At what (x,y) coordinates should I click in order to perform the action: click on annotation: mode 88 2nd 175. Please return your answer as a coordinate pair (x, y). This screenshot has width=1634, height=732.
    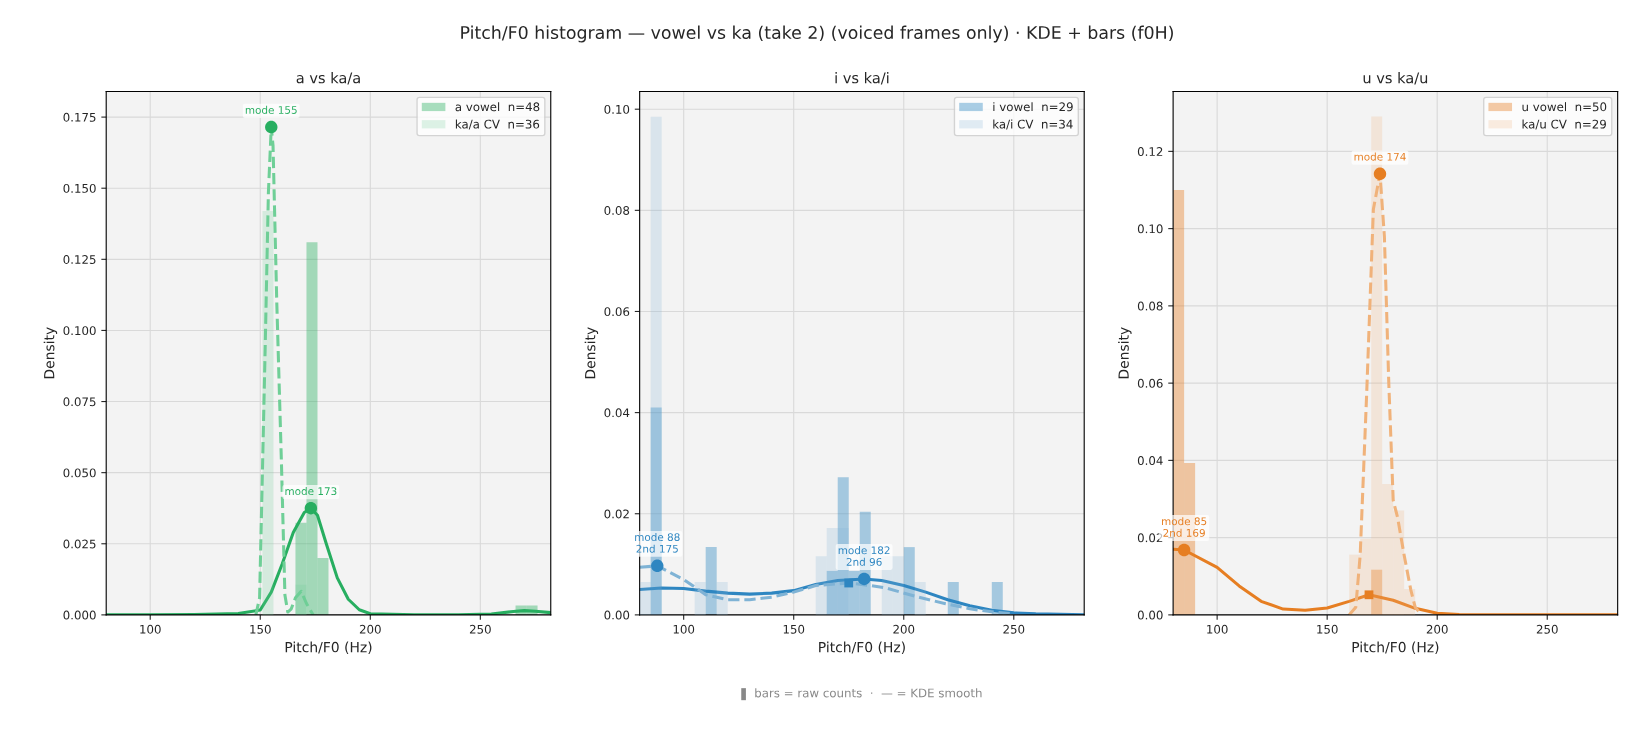
    Looking at the image, I should click on (657, 542).